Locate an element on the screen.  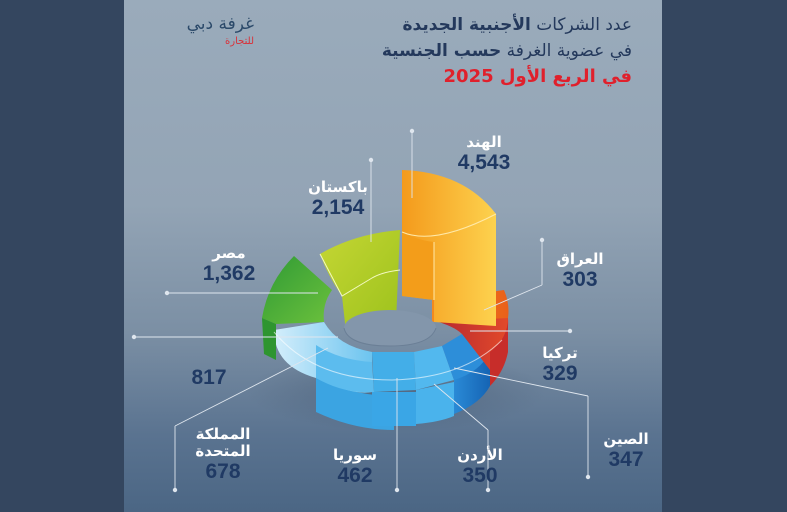
title-line1-regular: عدد الشركات is located at coordinates (581, 25).